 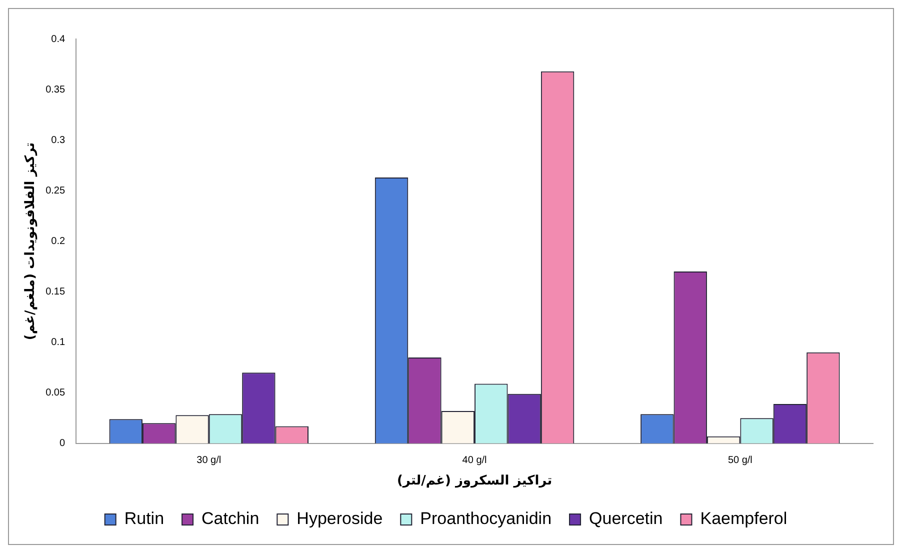 I want to click on y-tick-label: 0.1, so click(x=58, y=342).